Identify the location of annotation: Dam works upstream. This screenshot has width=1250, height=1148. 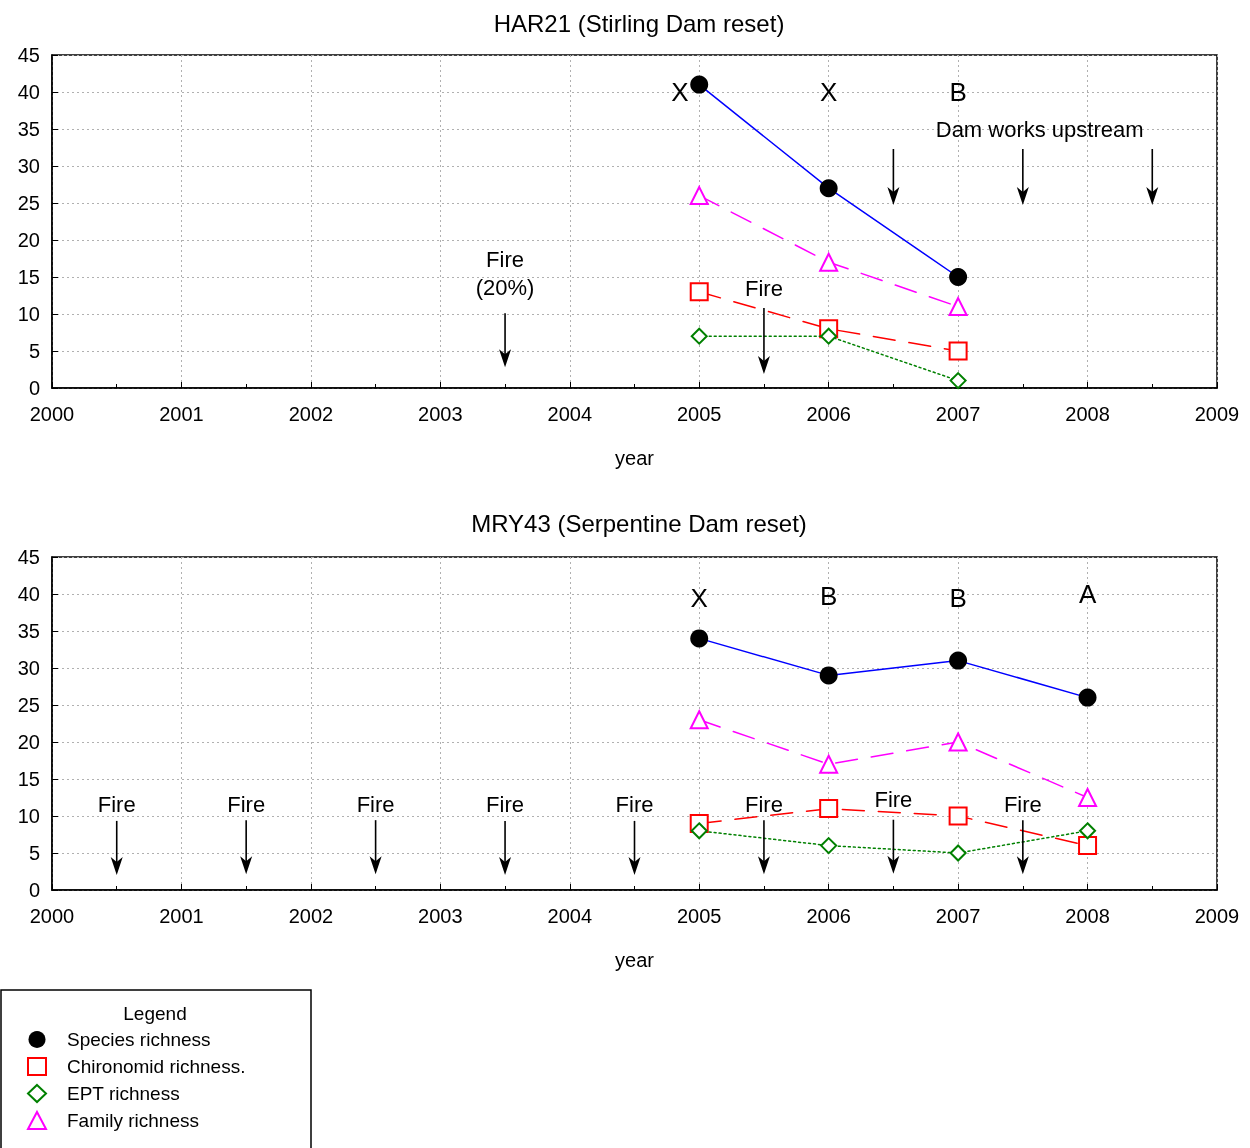
(1039, 129).